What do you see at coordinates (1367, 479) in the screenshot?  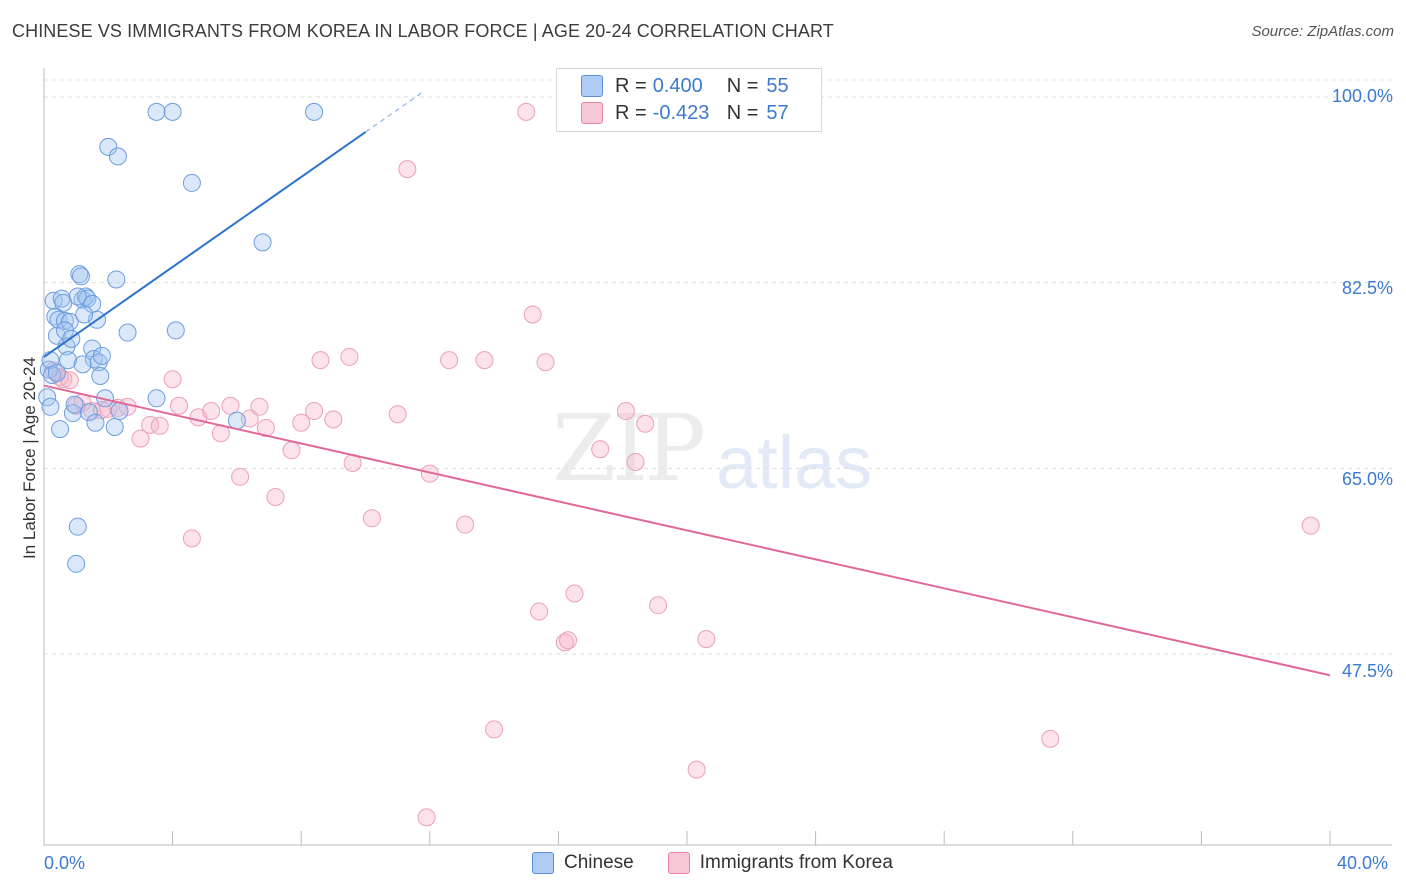 I see `y-tick-65: 65.0%` at bounding box center [1367, 479].